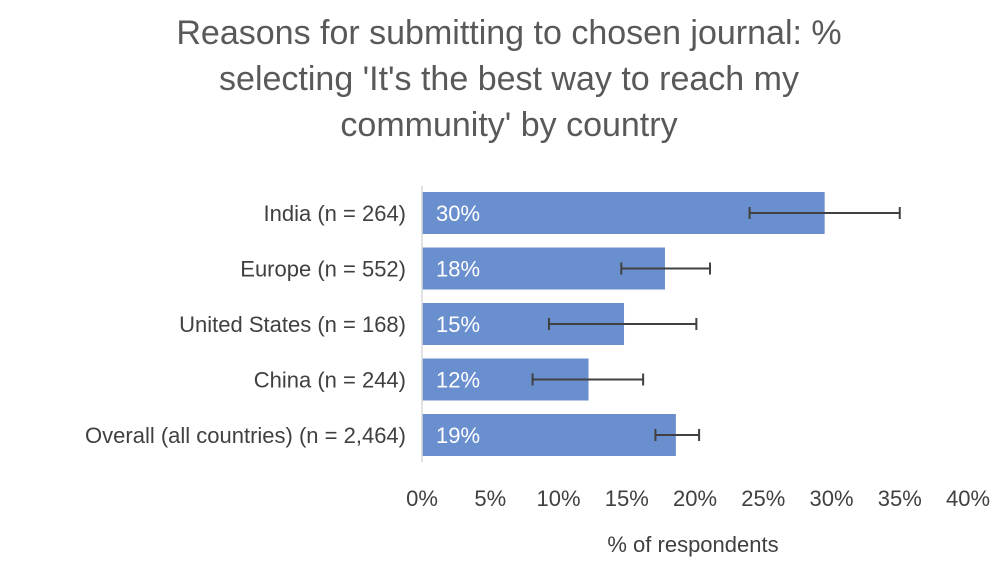 The height and width of the screenshot is (573, 1000). Describe the element at coordinates (900, 498) in the screenshot. I see `x-tick-label: 35%` at that location.